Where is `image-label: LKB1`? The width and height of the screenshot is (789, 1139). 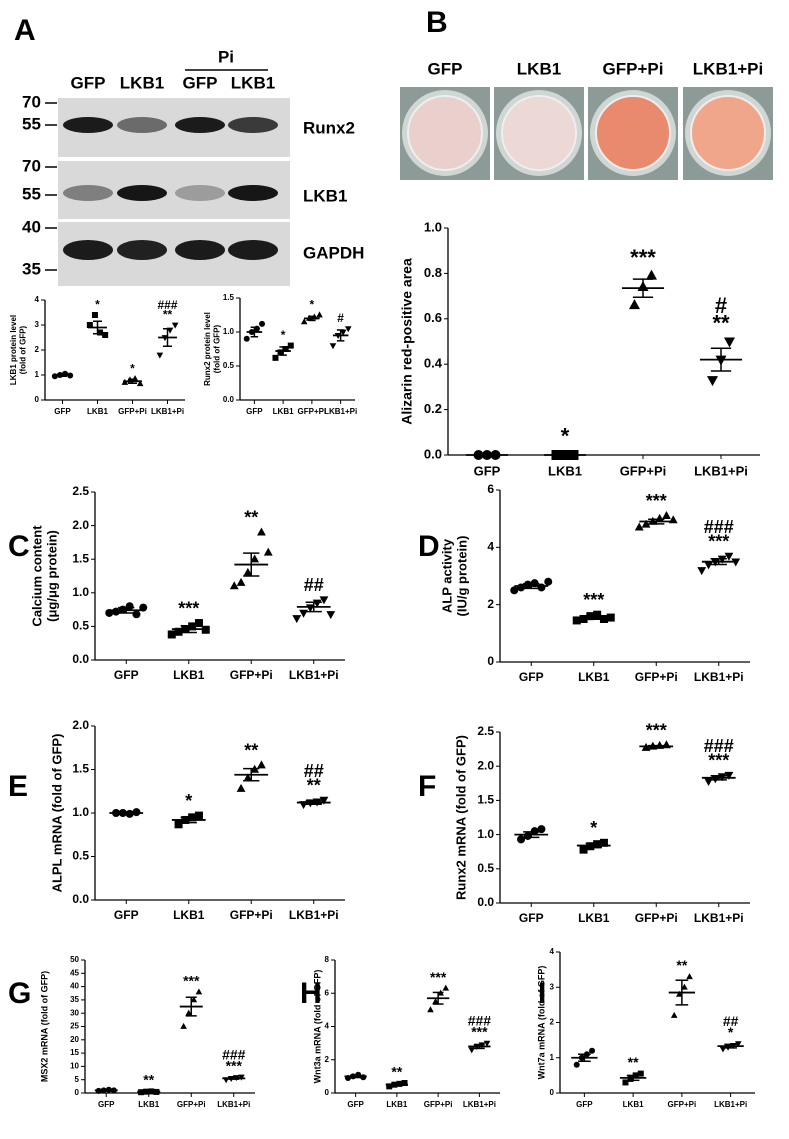
image-label: LKB1 is located at coordinates (539, 68).